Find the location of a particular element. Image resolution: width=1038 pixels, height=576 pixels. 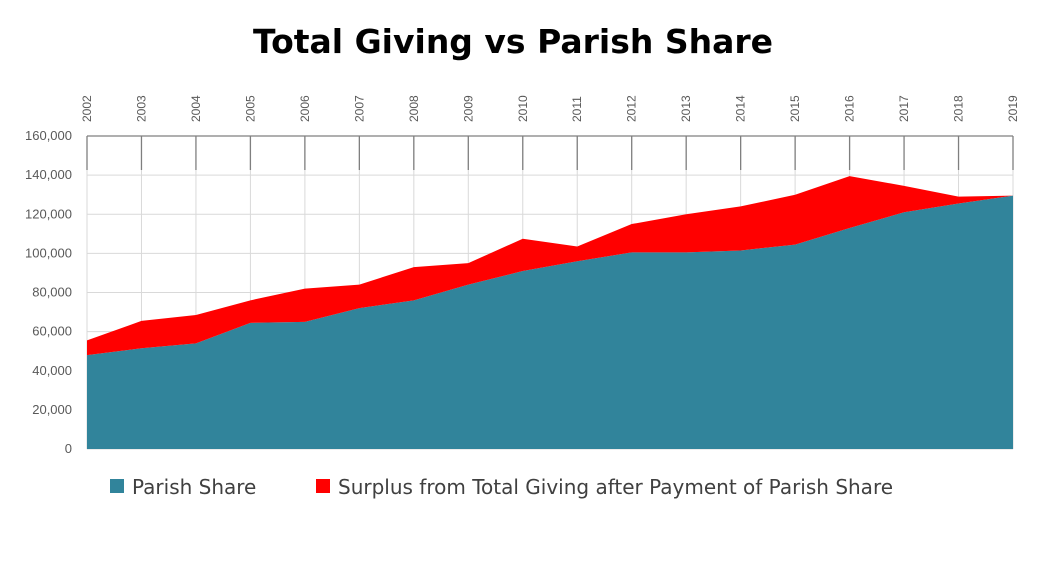

x-tick-label: 2017 is located at coordinates (904, 108).